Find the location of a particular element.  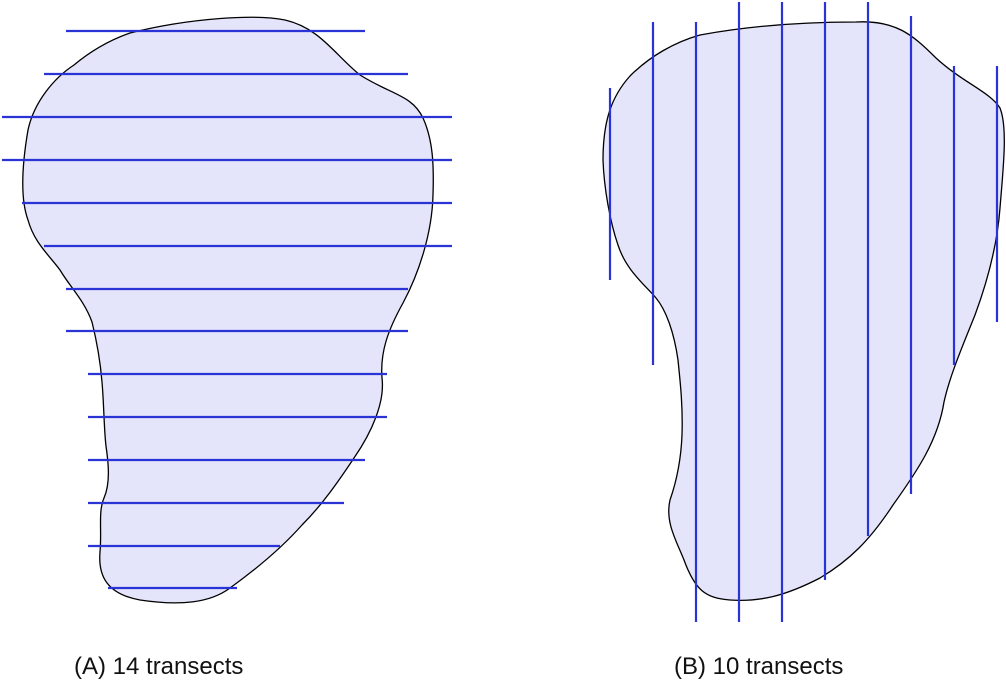

panel-b-caption: (B) 10 transects is located at coordinates (758, 666).